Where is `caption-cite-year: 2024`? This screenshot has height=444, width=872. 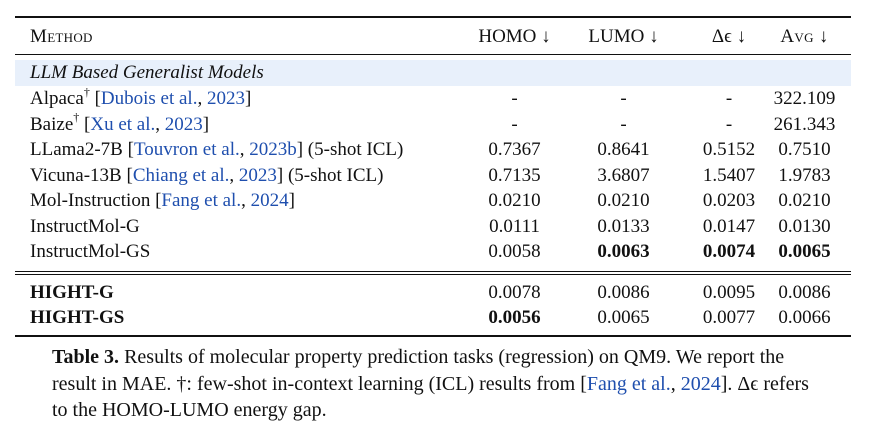 caption-cite-year: 2024 is located at coordinates (700, 383).